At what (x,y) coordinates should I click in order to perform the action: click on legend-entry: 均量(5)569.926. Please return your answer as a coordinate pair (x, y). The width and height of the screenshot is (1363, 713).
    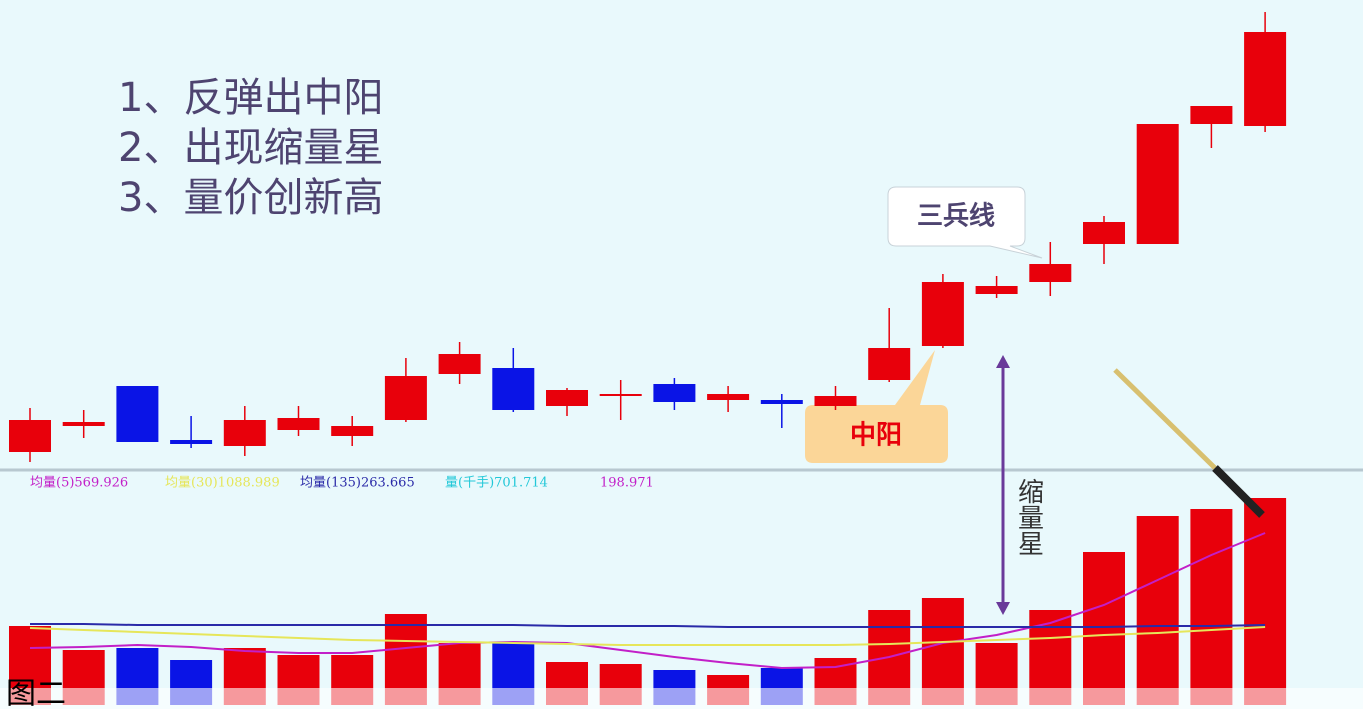
    Looking at the image, I should click on (79, 483).